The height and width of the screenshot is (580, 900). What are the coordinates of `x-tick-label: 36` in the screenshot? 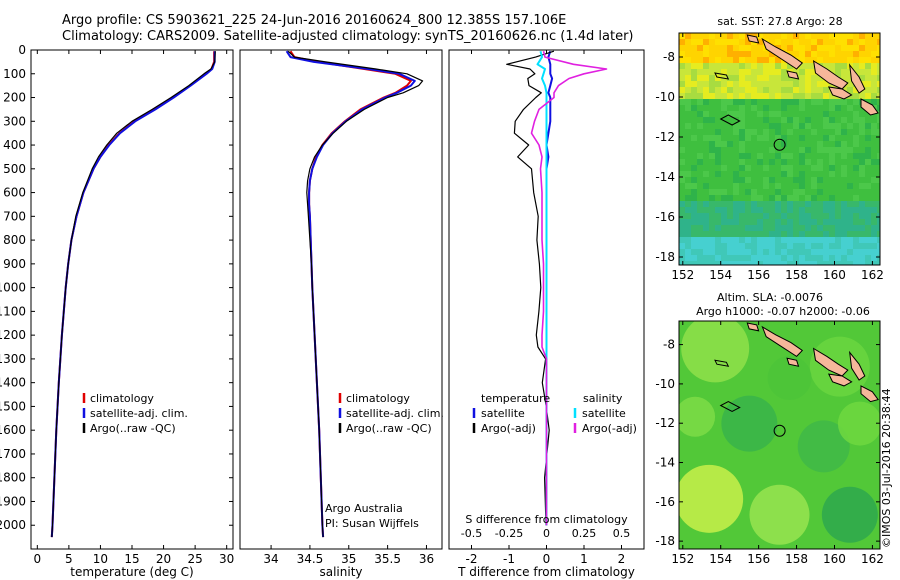 It's located at (426, 559).